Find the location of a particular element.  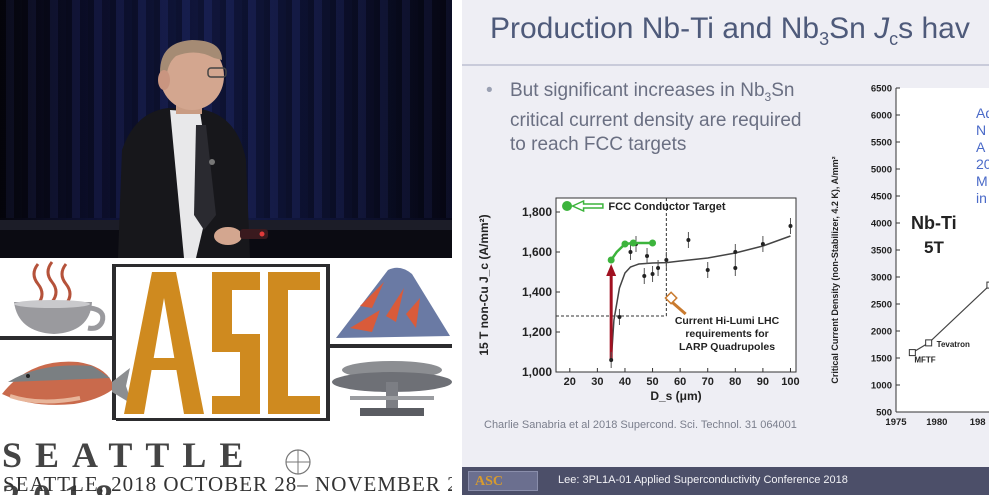

dates-text: SEATTLE, 2018 OCTOBER 28– NOVEMBER 2 is located at coordinates (227, 483).